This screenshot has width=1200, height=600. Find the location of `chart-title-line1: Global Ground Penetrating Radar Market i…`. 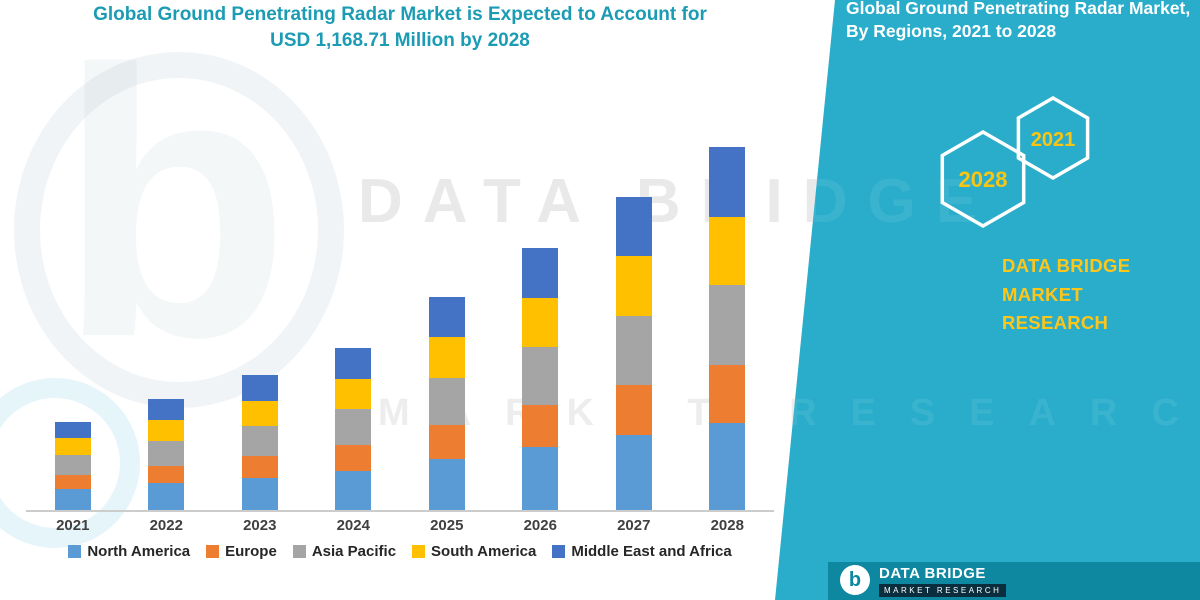

chart-title-line1: Global Ground Penetrating Radar Market i… is located at coordinates (400, 14).